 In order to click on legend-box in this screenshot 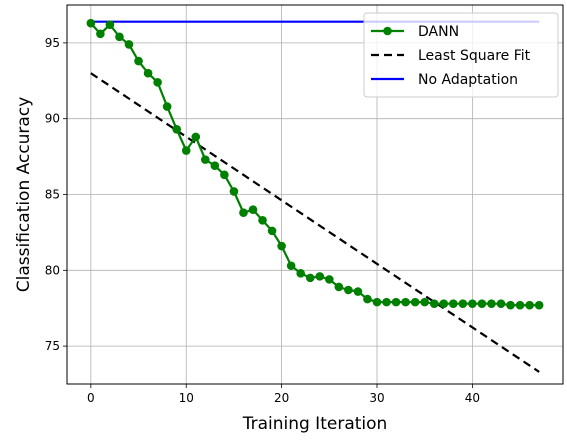, I will do `click(461, 55)`.